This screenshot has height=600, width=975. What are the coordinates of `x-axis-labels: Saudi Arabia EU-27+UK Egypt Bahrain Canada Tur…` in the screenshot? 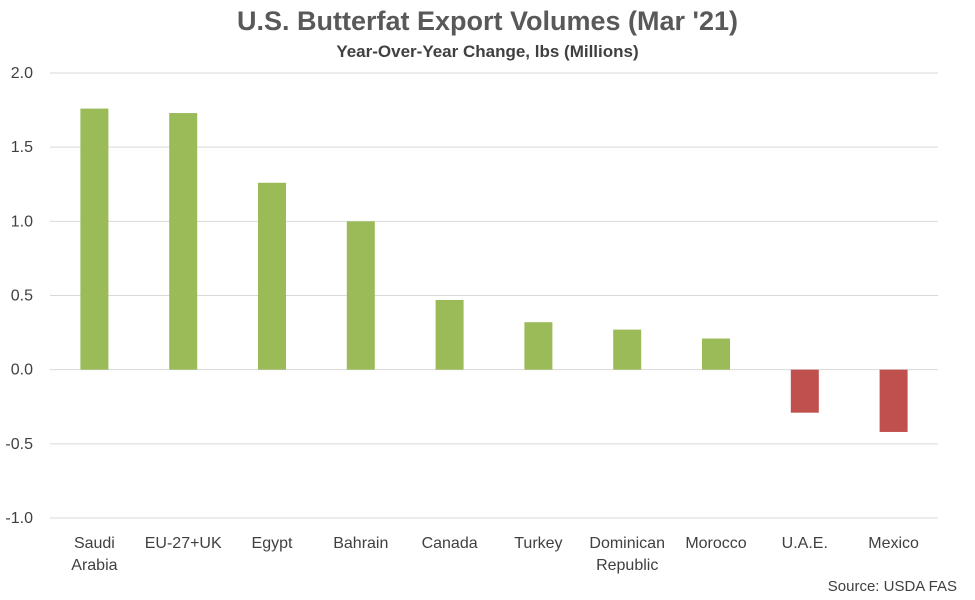 It's located at (495, 554).